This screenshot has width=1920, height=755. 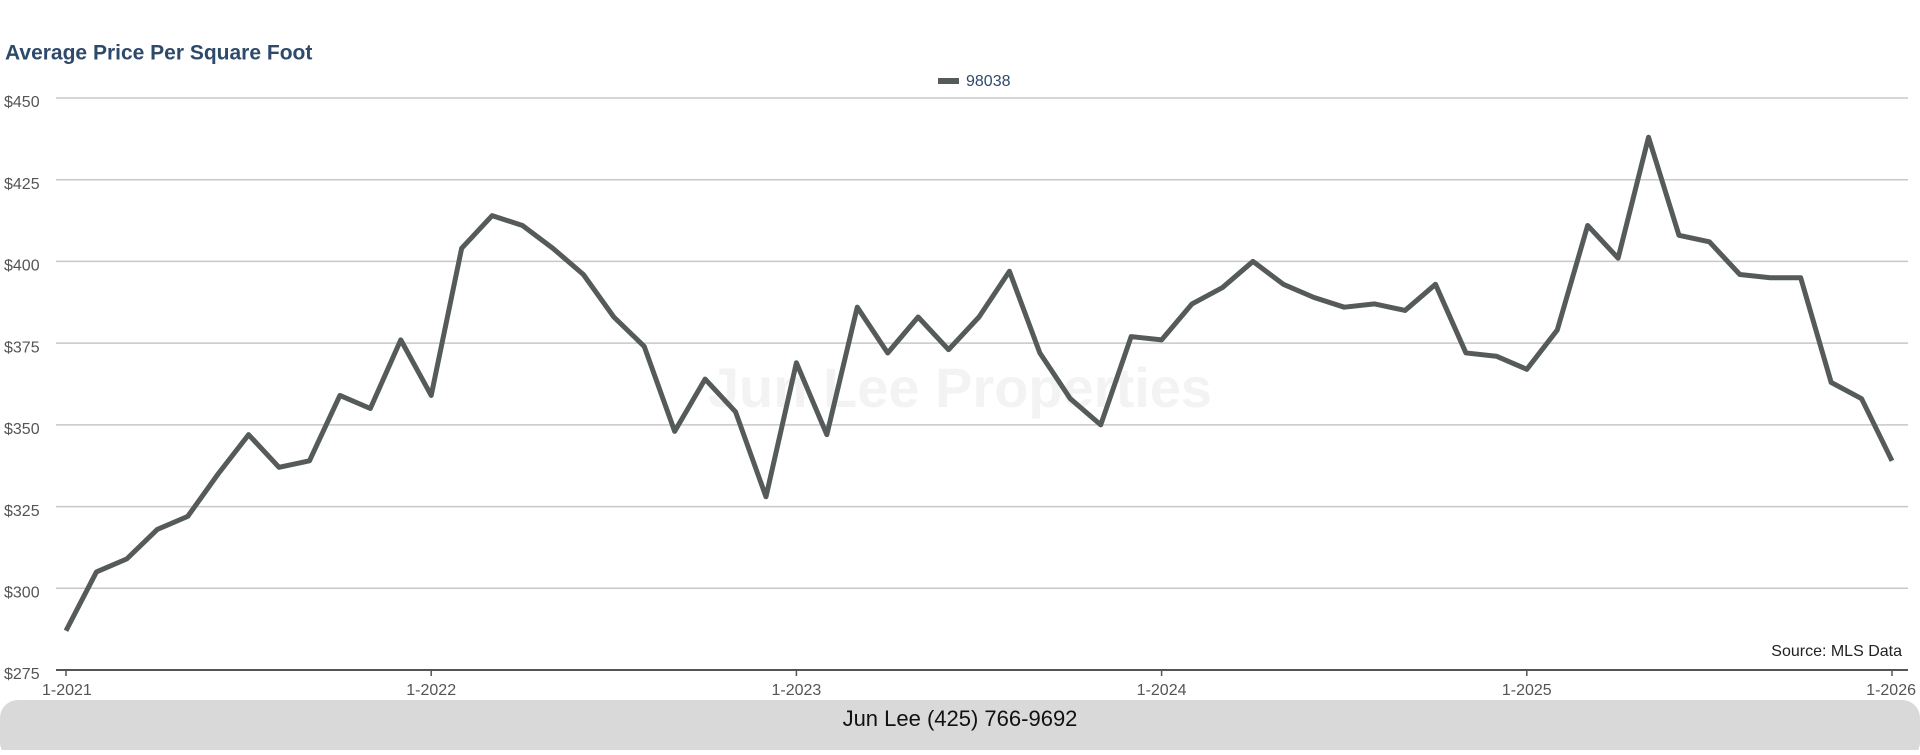 I want to click on footer-bar, so click(x=960, y=727).